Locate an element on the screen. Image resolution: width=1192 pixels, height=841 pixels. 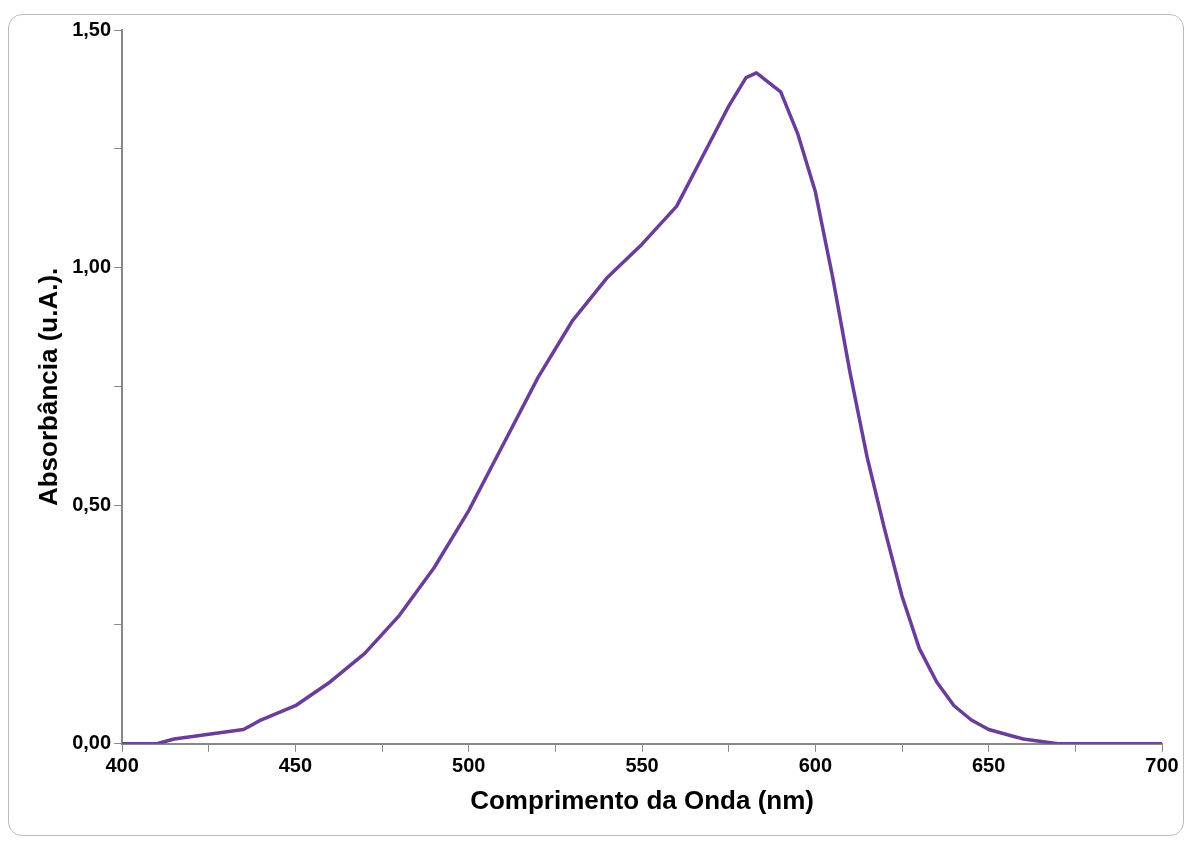
x-tick-label: 700 is located at coordinates (1162, 765).